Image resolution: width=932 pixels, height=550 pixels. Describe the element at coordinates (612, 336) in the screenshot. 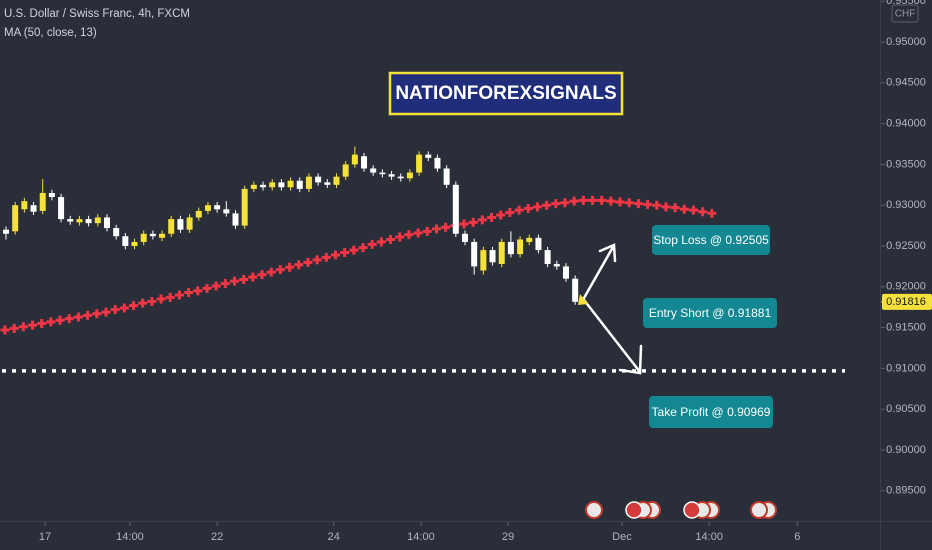

I see `take-profit-arrow` at that location.